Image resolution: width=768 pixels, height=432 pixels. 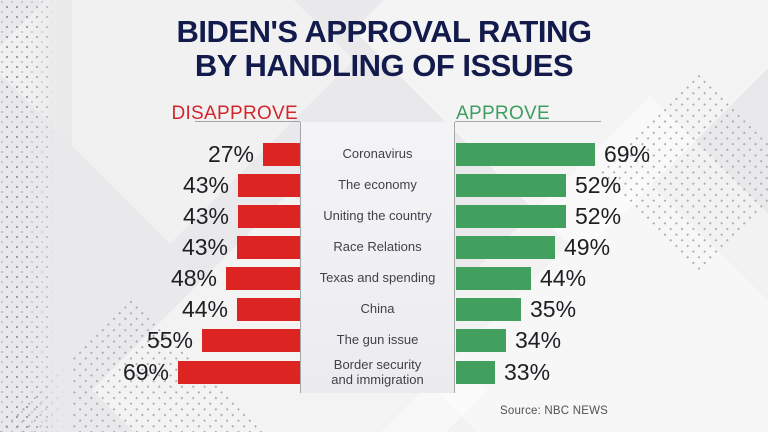 I want to click on approve-value: 35%, so click(x=553, y=309).